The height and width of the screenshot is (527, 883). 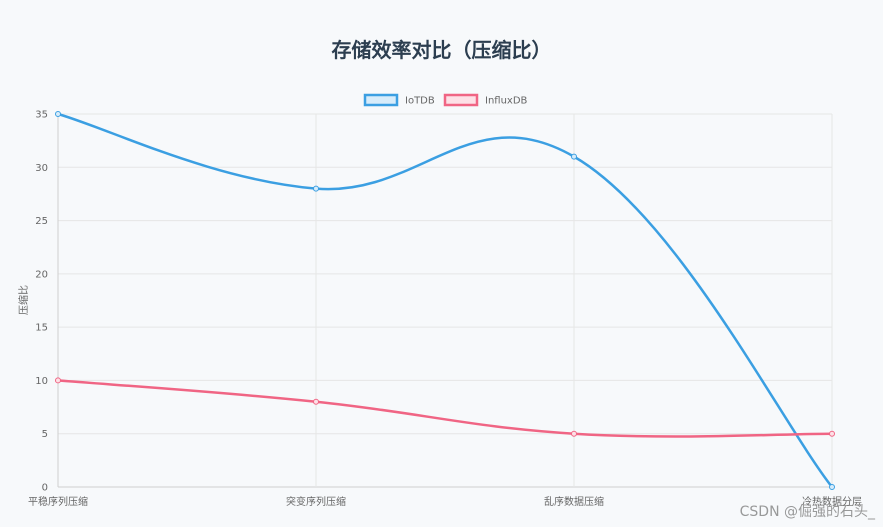 I want to click on y-tick-label: 20, so click(x=41, y=274).